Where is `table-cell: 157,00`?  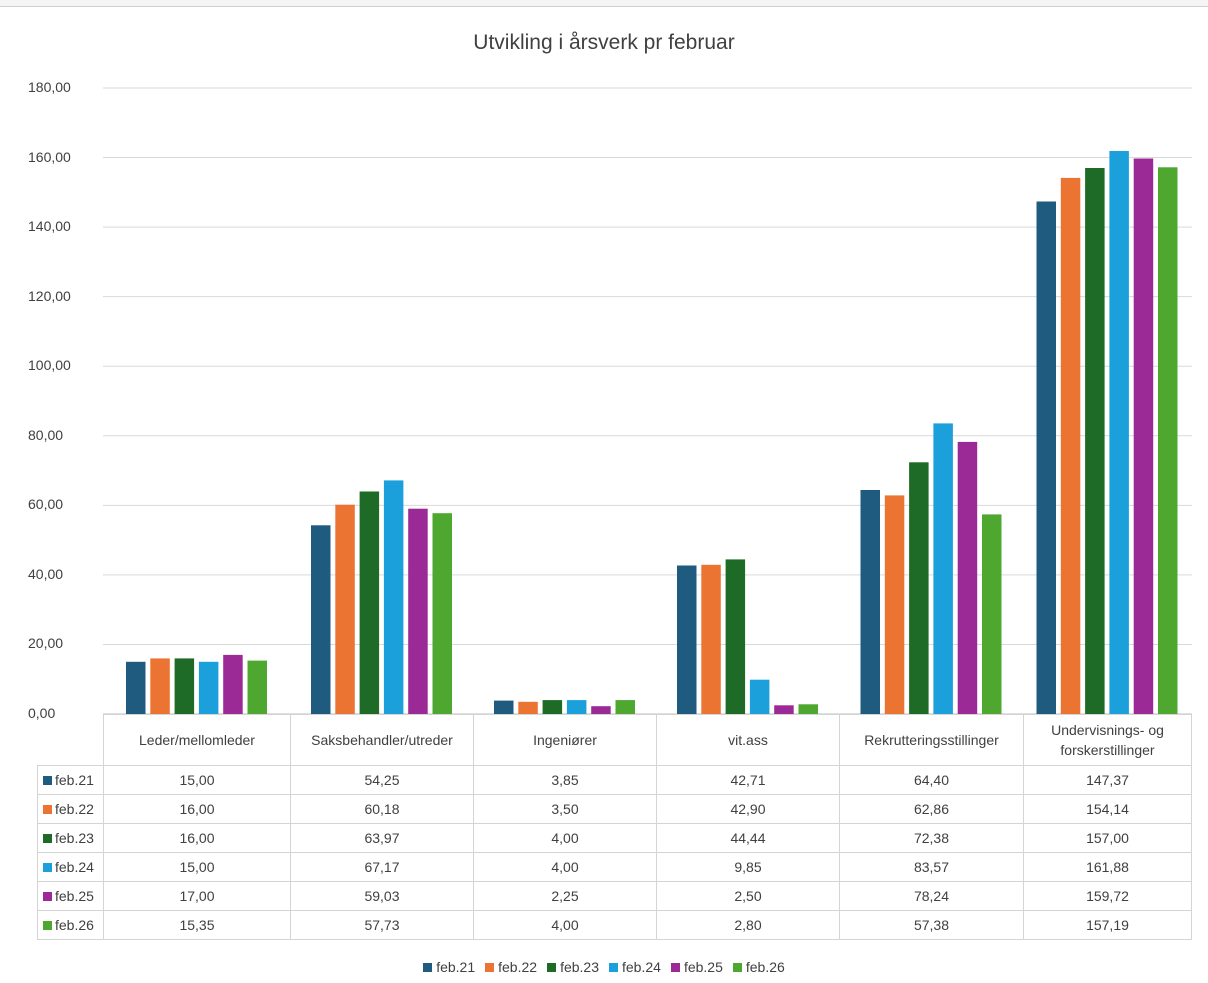 table-cell: 157,00 is located at coordinates (1107, 838).